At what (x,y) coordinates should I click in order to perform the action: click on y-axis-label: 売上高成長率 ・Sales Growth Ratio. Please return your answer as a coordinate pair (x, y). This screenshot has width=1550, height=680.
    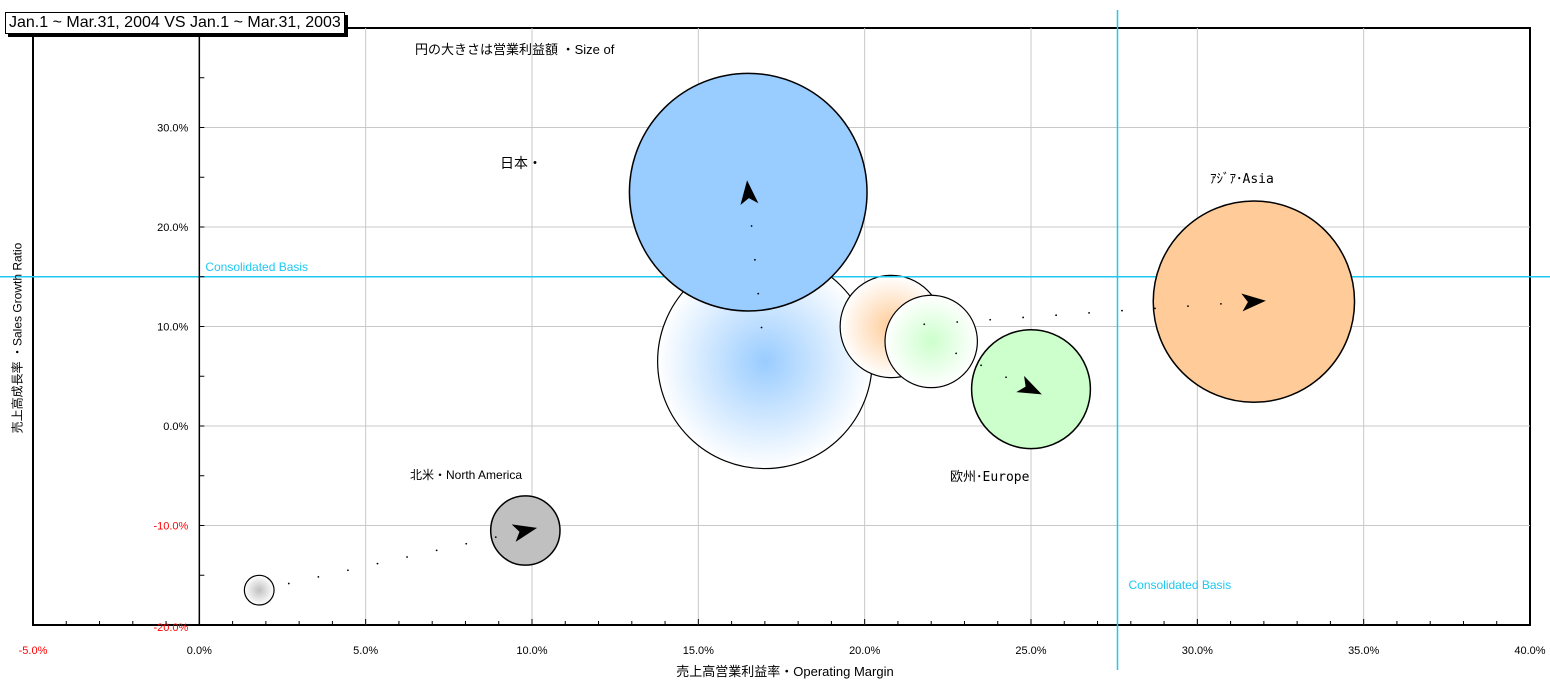
    Looking at the image, I should click on (17, 338).